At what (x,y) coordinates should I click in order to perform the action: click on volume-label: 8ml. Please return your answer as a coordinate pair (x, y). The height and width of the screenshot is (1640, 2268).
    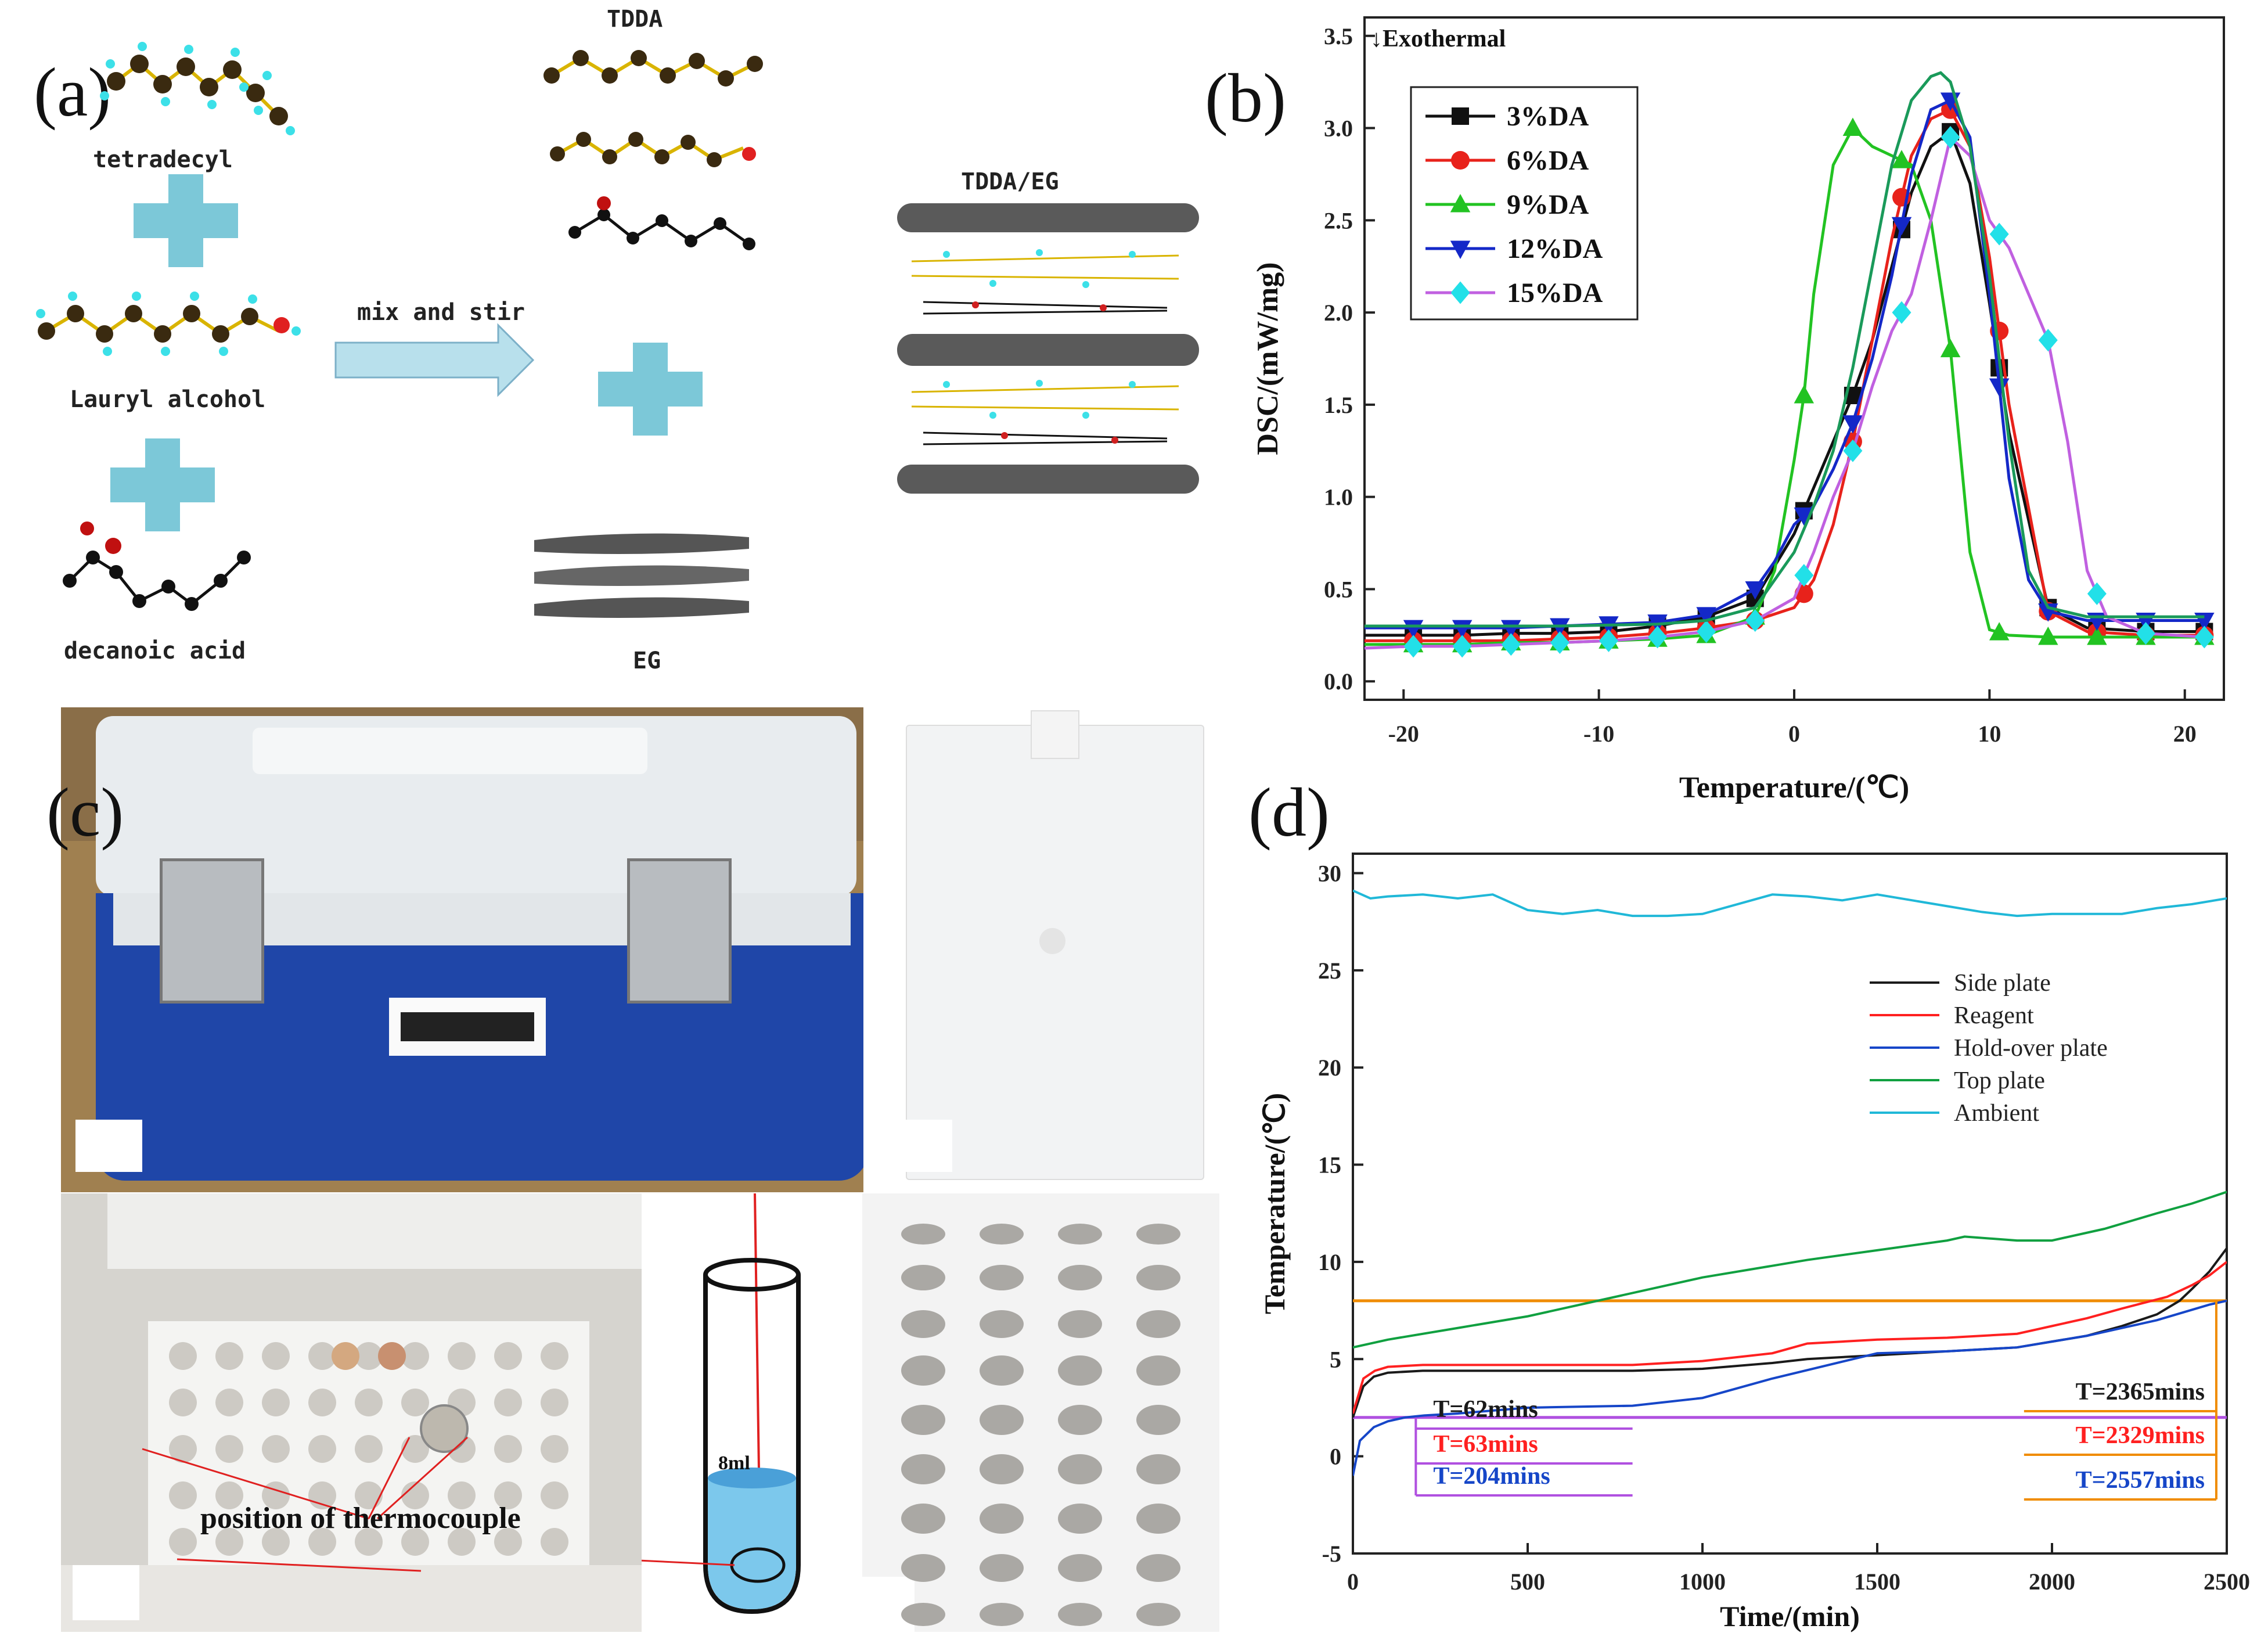
    Looking at the image, I should click on (734, 1463).